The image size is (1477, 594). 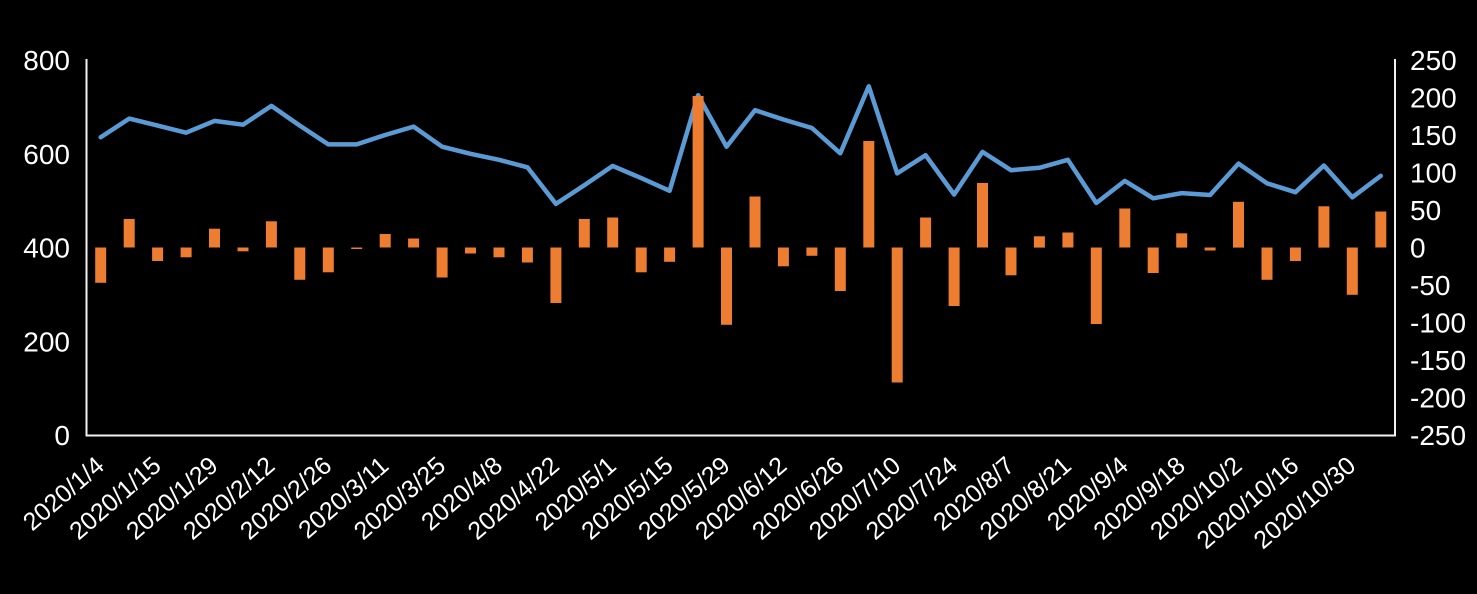 What do you see at coordinates (1430, 285) in the screenshot?
I see `right-axis-tick-label: -50` at bounding box center [1430, 285].